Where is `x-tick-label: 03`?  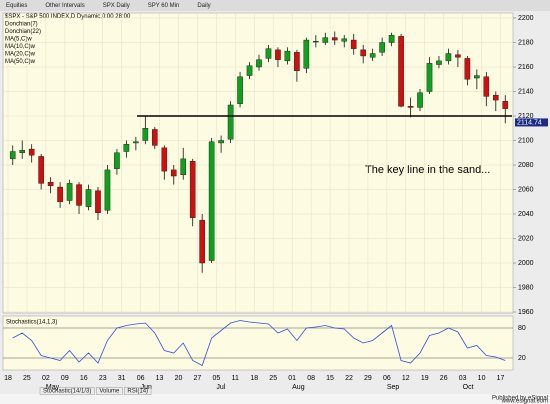
x-tick-label: 03 is located at coordinates (463, 378).